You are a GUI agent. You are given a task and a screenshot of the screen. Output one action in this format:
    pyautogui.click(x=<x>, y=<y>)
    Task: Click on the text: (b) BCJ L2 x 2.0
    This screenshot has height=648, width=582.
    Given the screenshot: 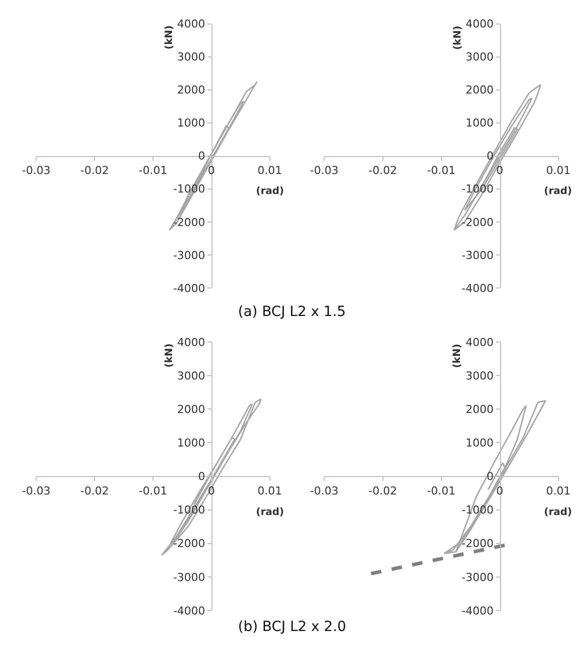 What is the action you would take?
    pyautogui.click(x=292, y=627)
    